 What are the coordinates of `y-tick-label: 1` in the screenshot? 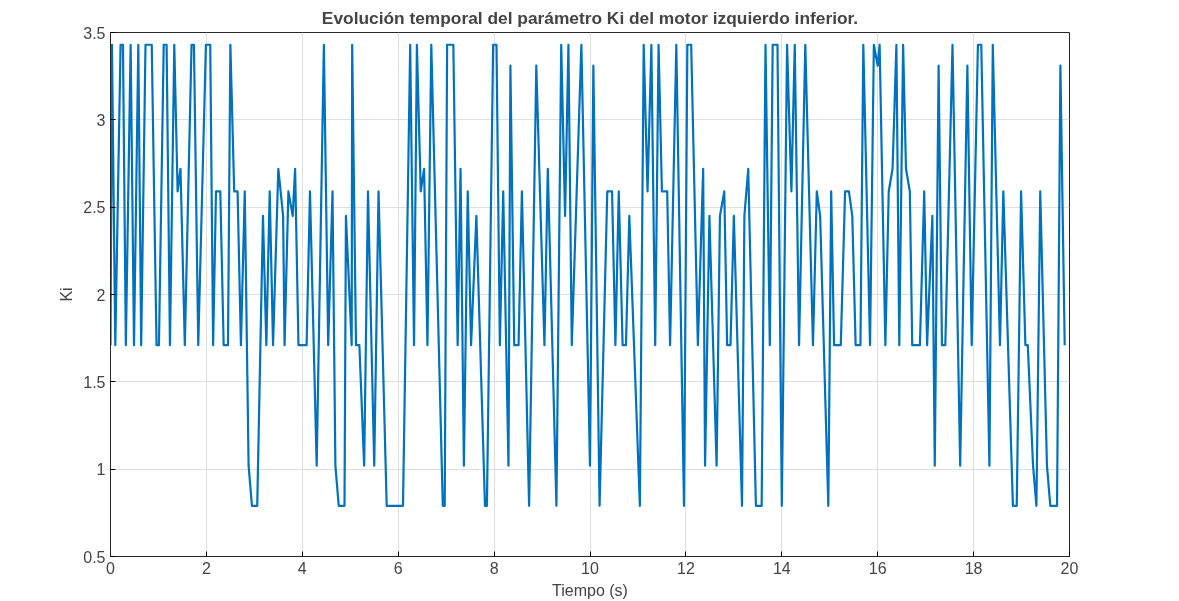 It's located at (101, 470).